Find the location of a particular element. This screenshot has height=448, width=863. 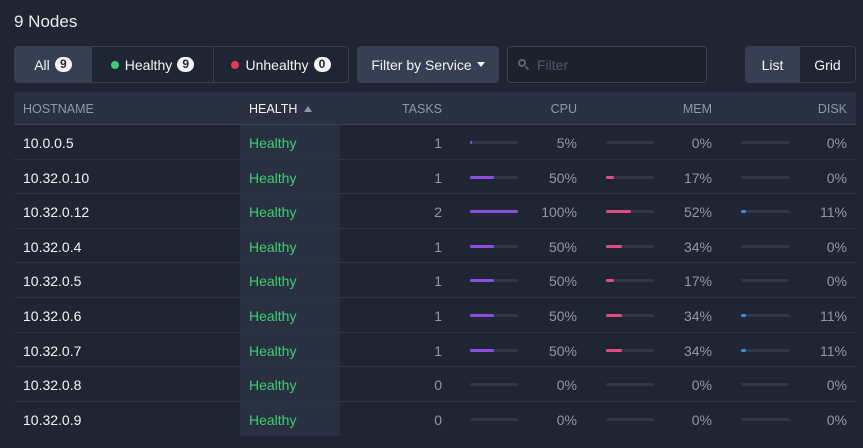

hostname-cell: 10.32.0.7 is located at coordinates (52, 350).